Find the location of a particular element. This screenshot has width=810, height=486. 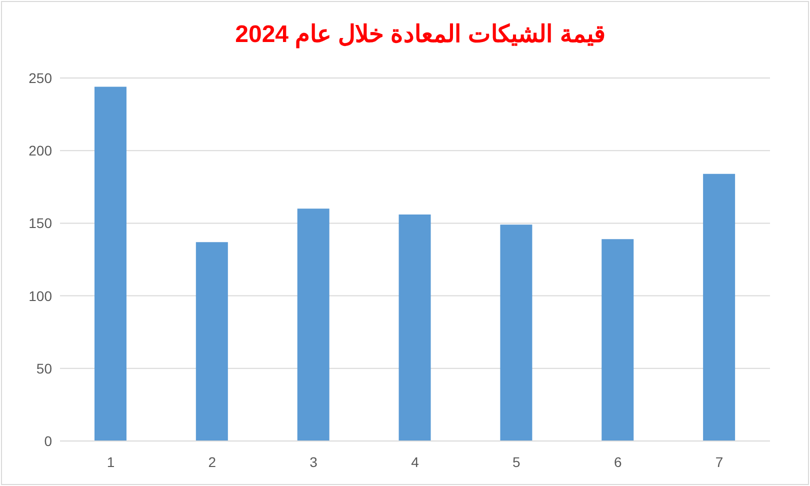

x-tick-label: 6 is located at coordinates (618, 462).